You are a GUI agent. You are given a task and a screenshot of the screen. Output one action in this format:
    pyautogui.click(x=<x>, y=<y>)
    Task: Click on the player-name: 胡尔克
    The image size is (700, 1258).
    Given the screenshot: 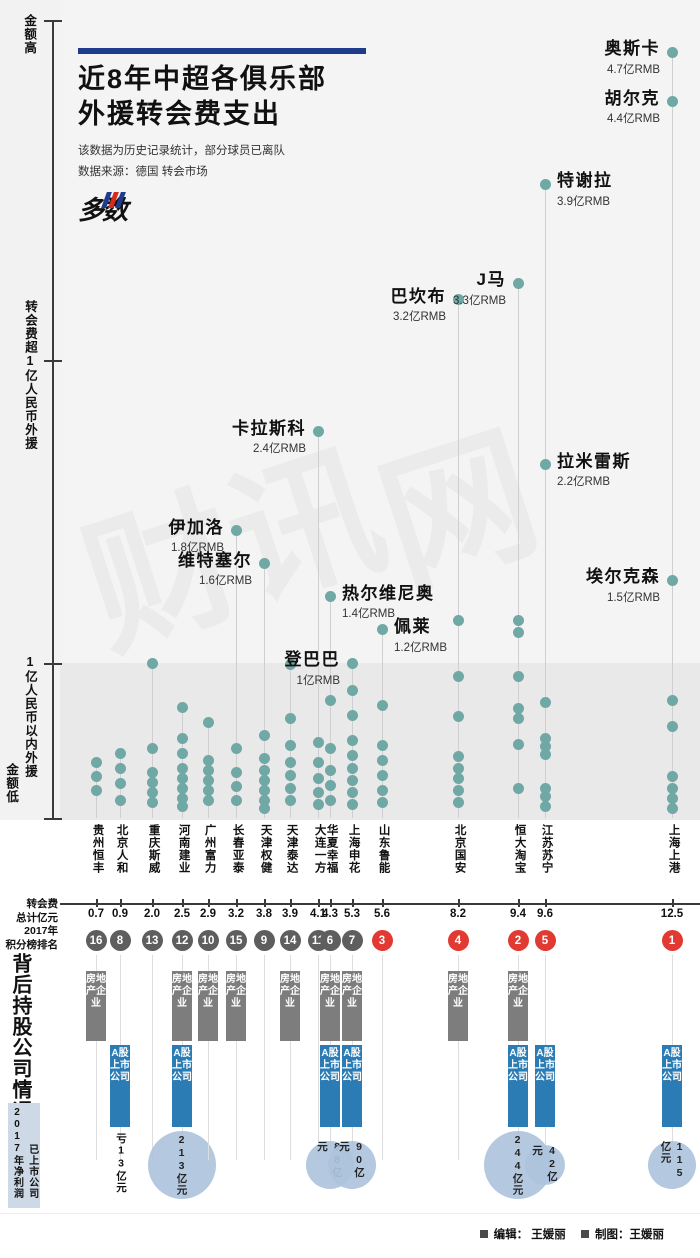 What is the action you would take?
    pyautogui.click(x=632, y=98)
    